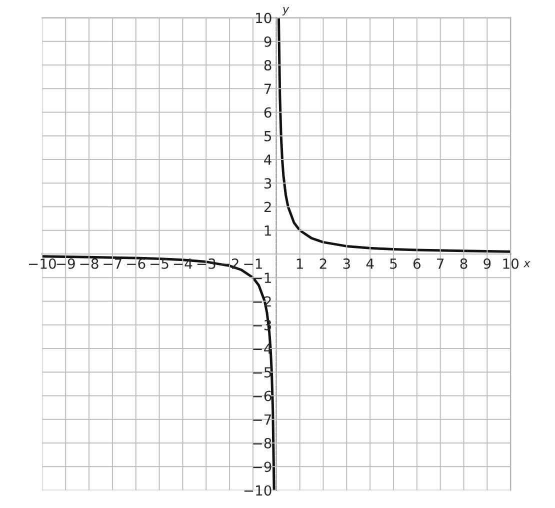 The width and height of the screenshot is (555, 508). I want to click on x-tick-label: −7, so click(113, 263).